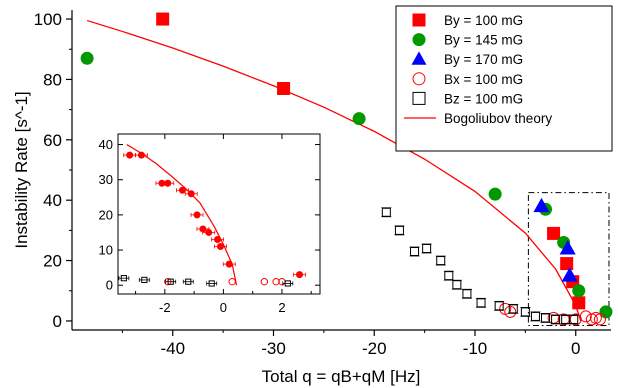  What do you see at coordinates (483, 20) in the screenshot?
I see `legend-label: By = 100 mG` at bounding box center [483, 20].